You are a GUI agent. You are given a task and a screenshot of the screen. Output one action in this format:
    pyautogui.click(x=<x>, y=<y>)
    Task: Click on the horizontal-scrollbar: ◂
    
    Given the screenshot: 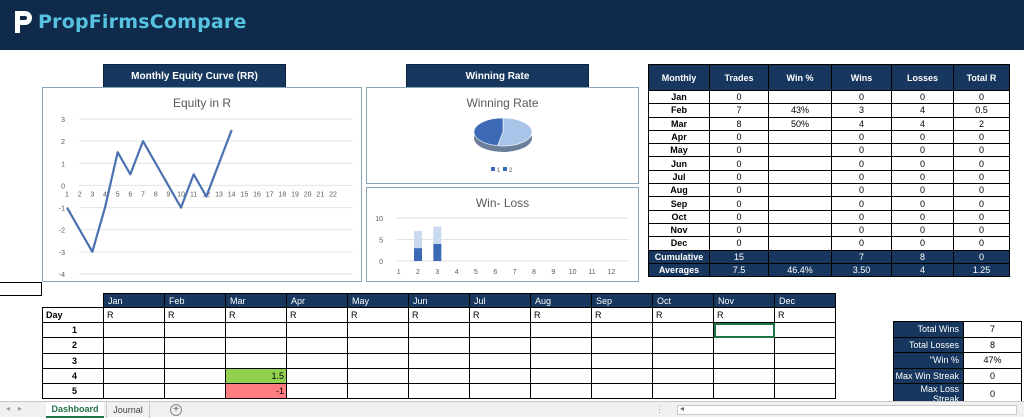 What is the action you would take?
    pyautogui.click(x=847, y=409)
    